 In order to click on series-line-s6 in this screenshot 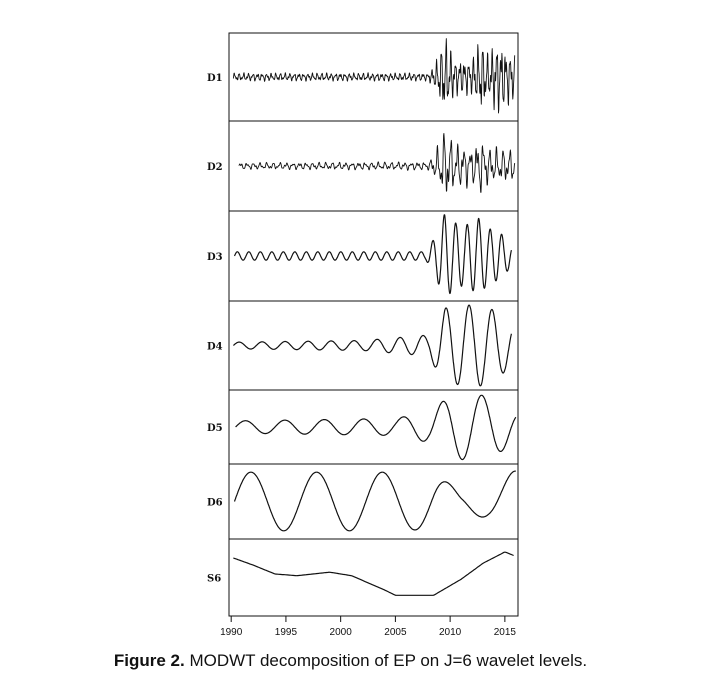, I will do `click(373, 573)`.